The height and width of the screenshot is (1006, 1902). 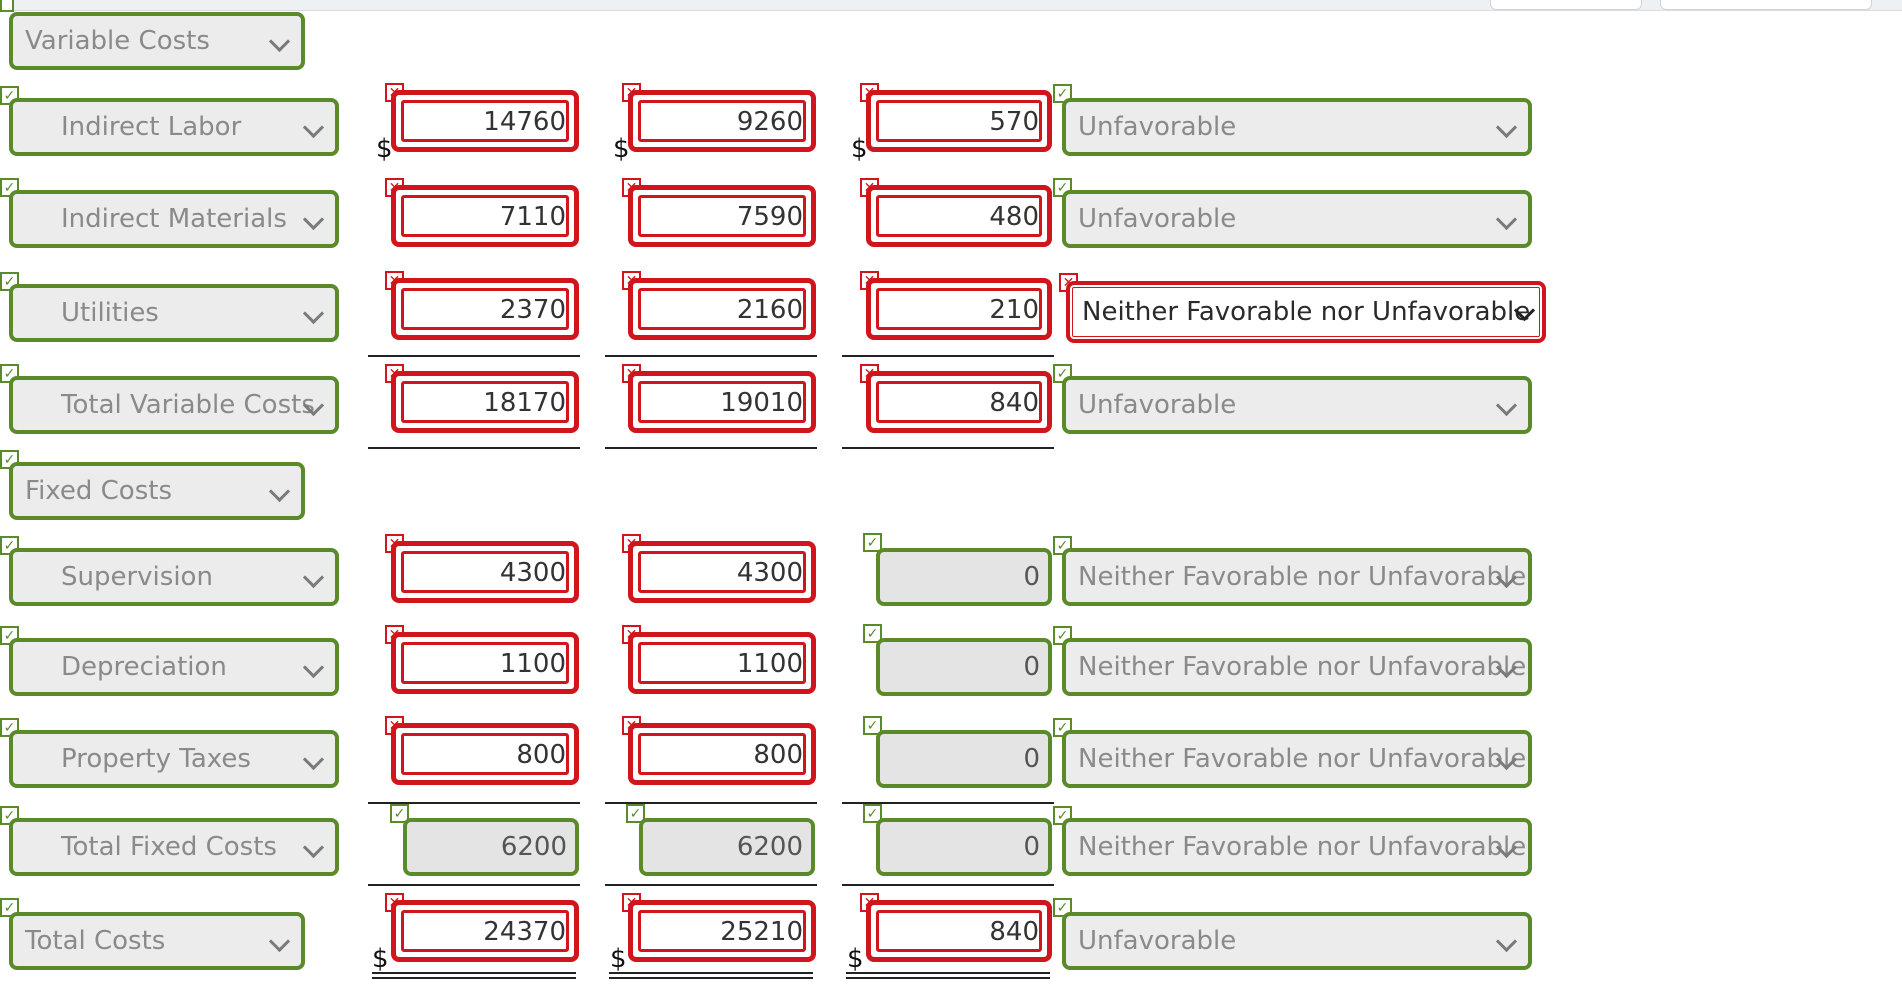 I want to click on variance-select-utilities: Neither Favorable nor Unfavorable, so click(x=1306, y=312).